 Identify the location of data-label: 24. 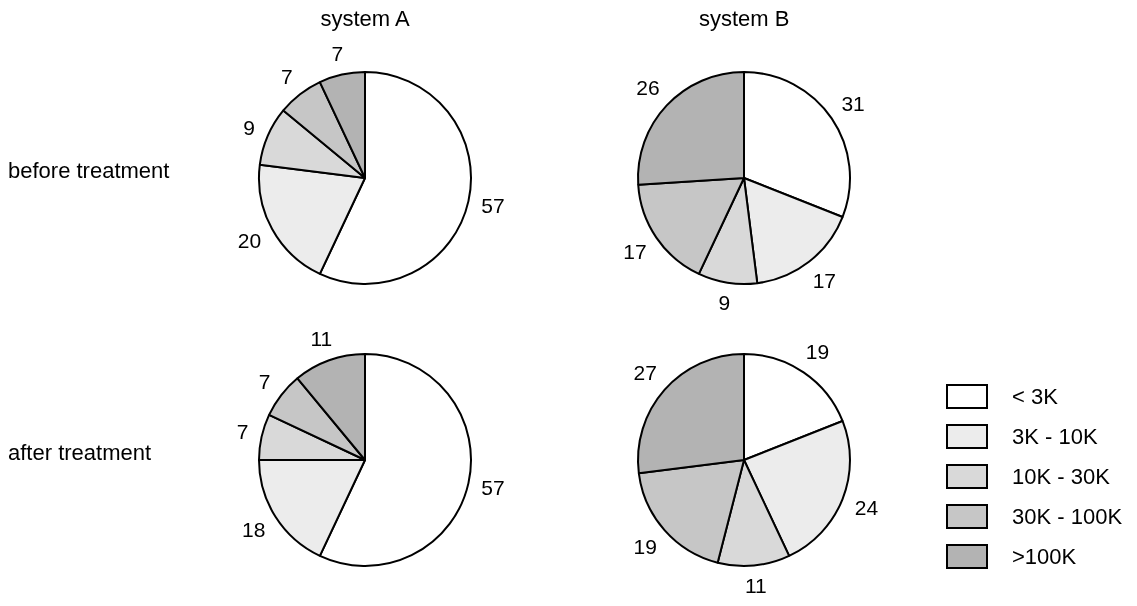
(866, 508).